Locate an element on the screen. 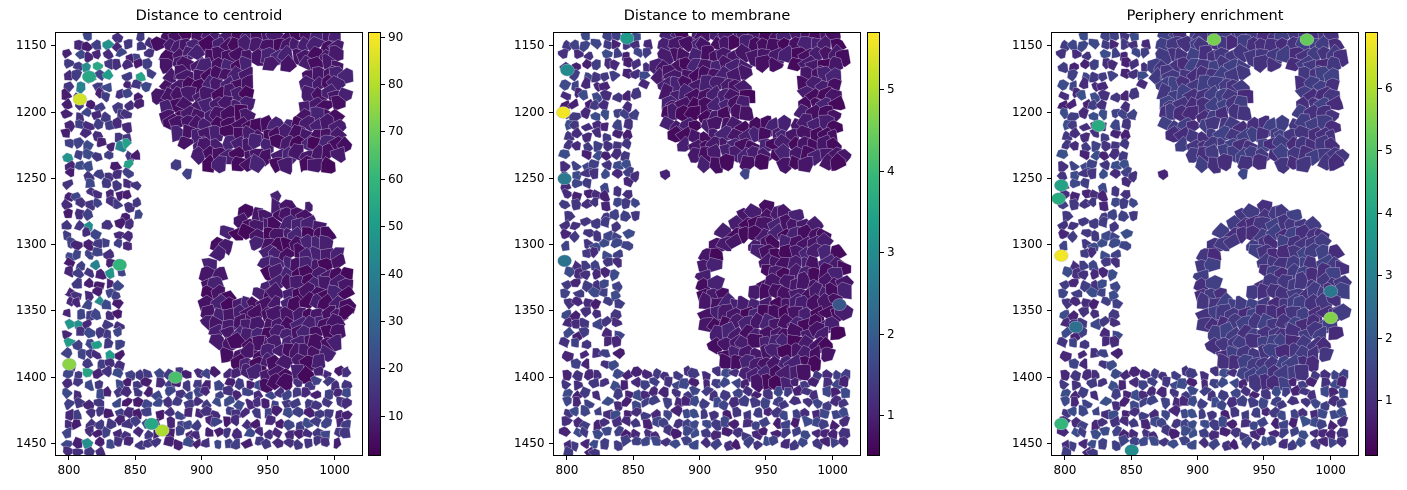 Image resolution: width=1407 pixels, height=490 pixels. colorbar-tick-label: 6 is located at coordinates (1389, 88).